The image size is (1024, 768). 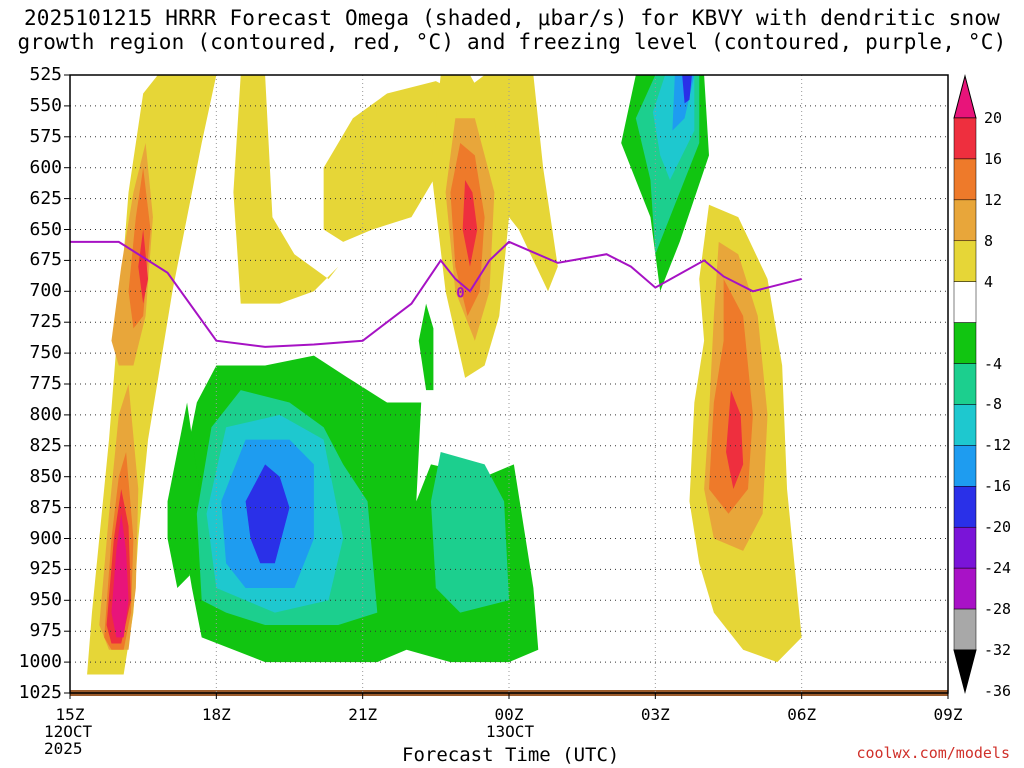 I want to click on freezing-level-line, so click(x=436, y=294).